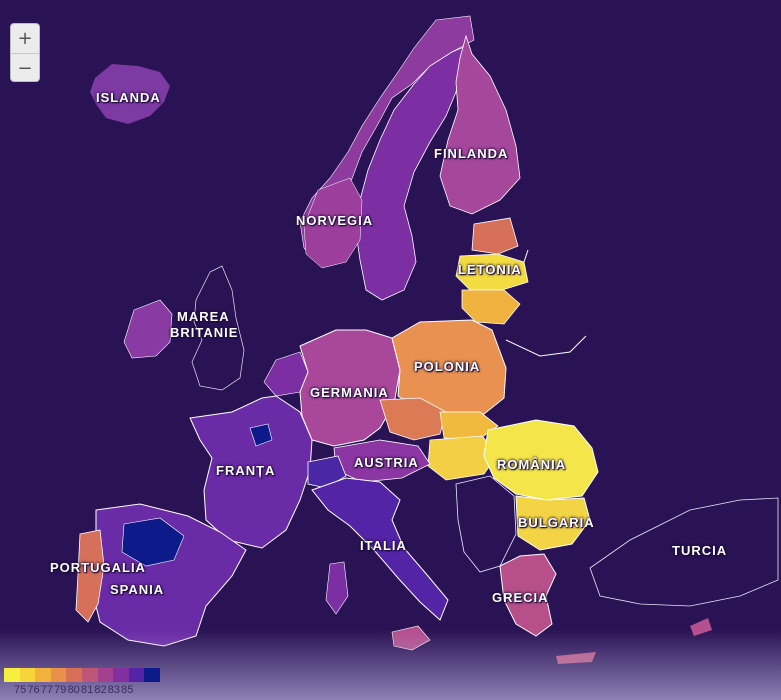  What do you see at coordinates (25, 67) in the screenshot?
I see `zoom-out-button: −` at bounding box center [25, 67].